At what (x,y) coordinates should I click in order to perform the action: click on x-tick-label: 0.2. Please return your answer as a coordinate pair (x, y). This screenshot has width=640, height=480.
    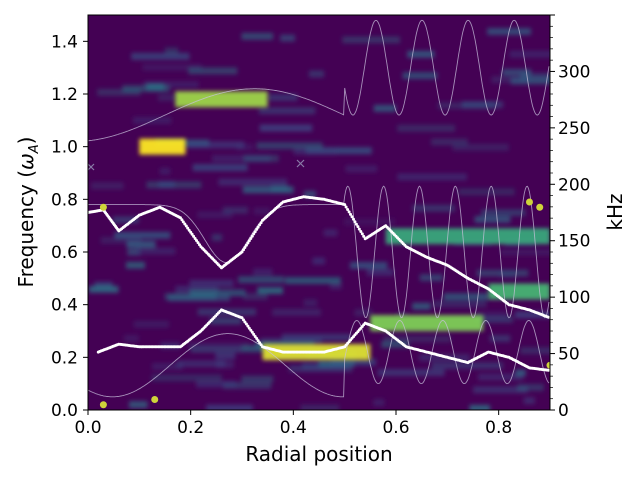
    Looking at the image, I should click on (190, 428).